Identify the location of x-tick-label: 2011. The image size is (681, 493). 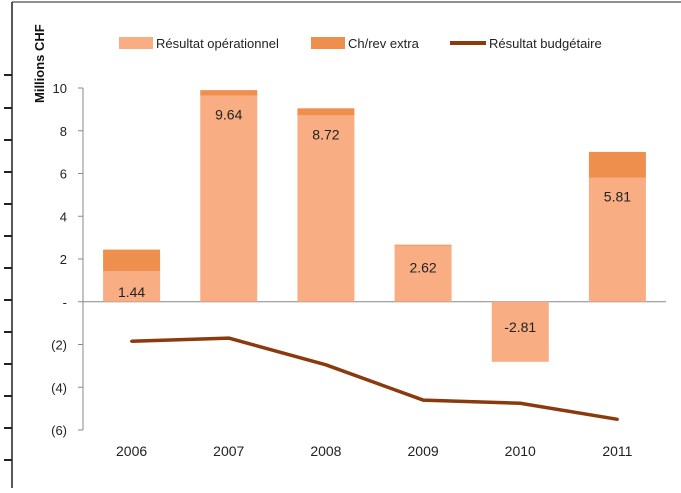
(617, 451).